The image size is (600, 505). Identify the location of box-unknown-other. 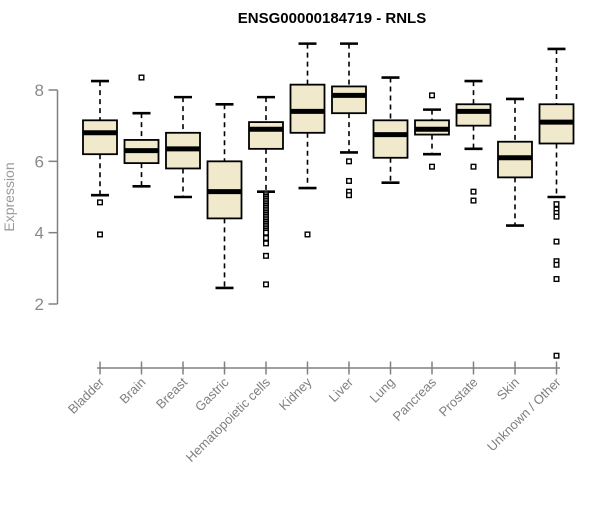
(556, 203).